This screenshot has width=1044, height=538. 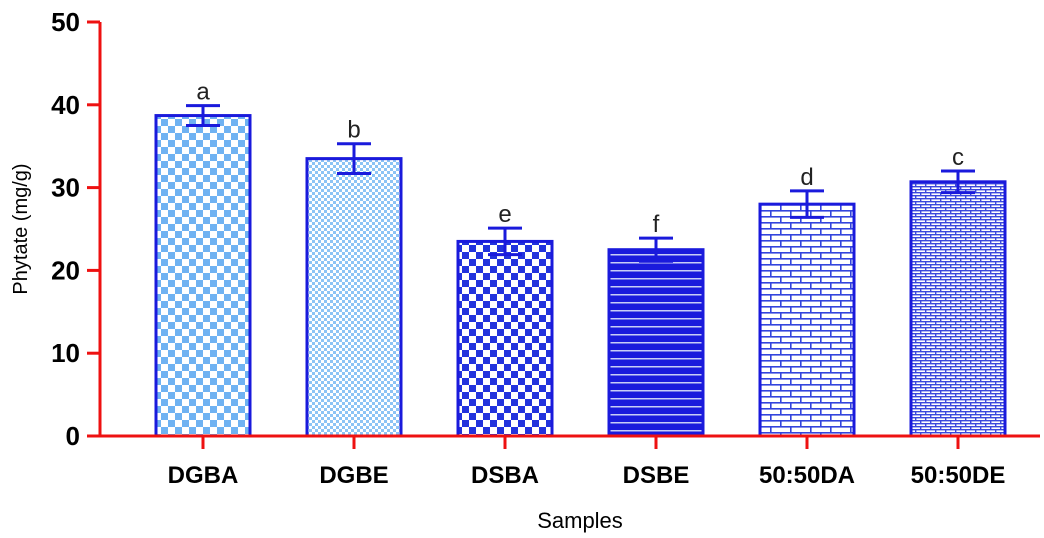 I want to click on significance-letter: e, so click(x=504, y=214).